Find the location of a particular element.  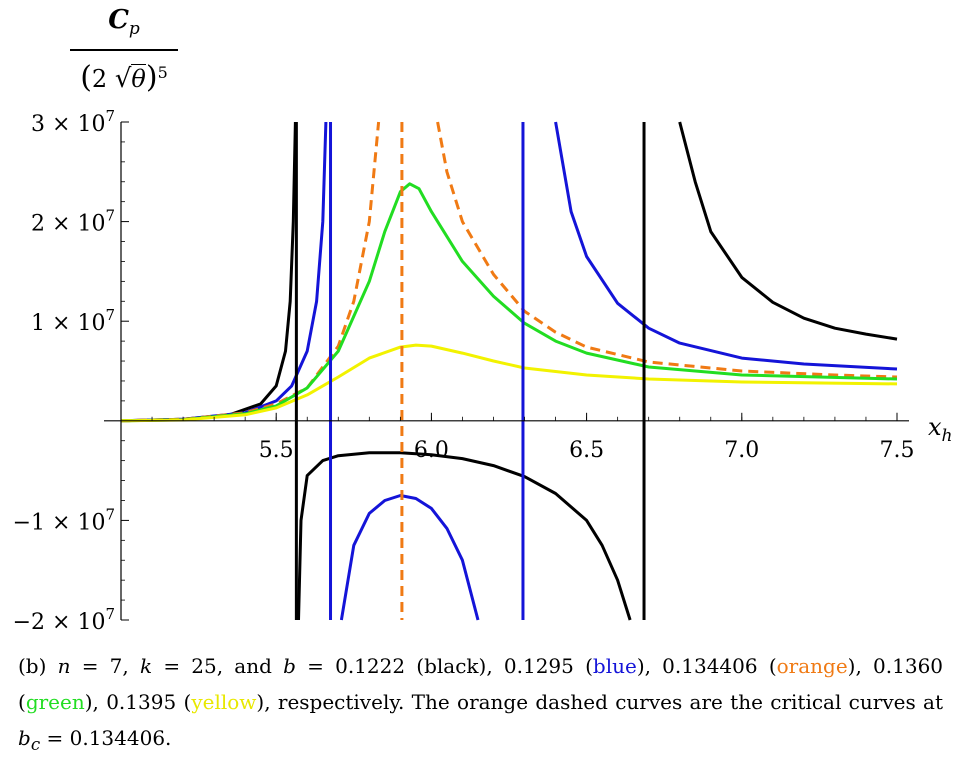

y-axis-label: Cp (2 √θ)5 is located at coordinates (124, 49).